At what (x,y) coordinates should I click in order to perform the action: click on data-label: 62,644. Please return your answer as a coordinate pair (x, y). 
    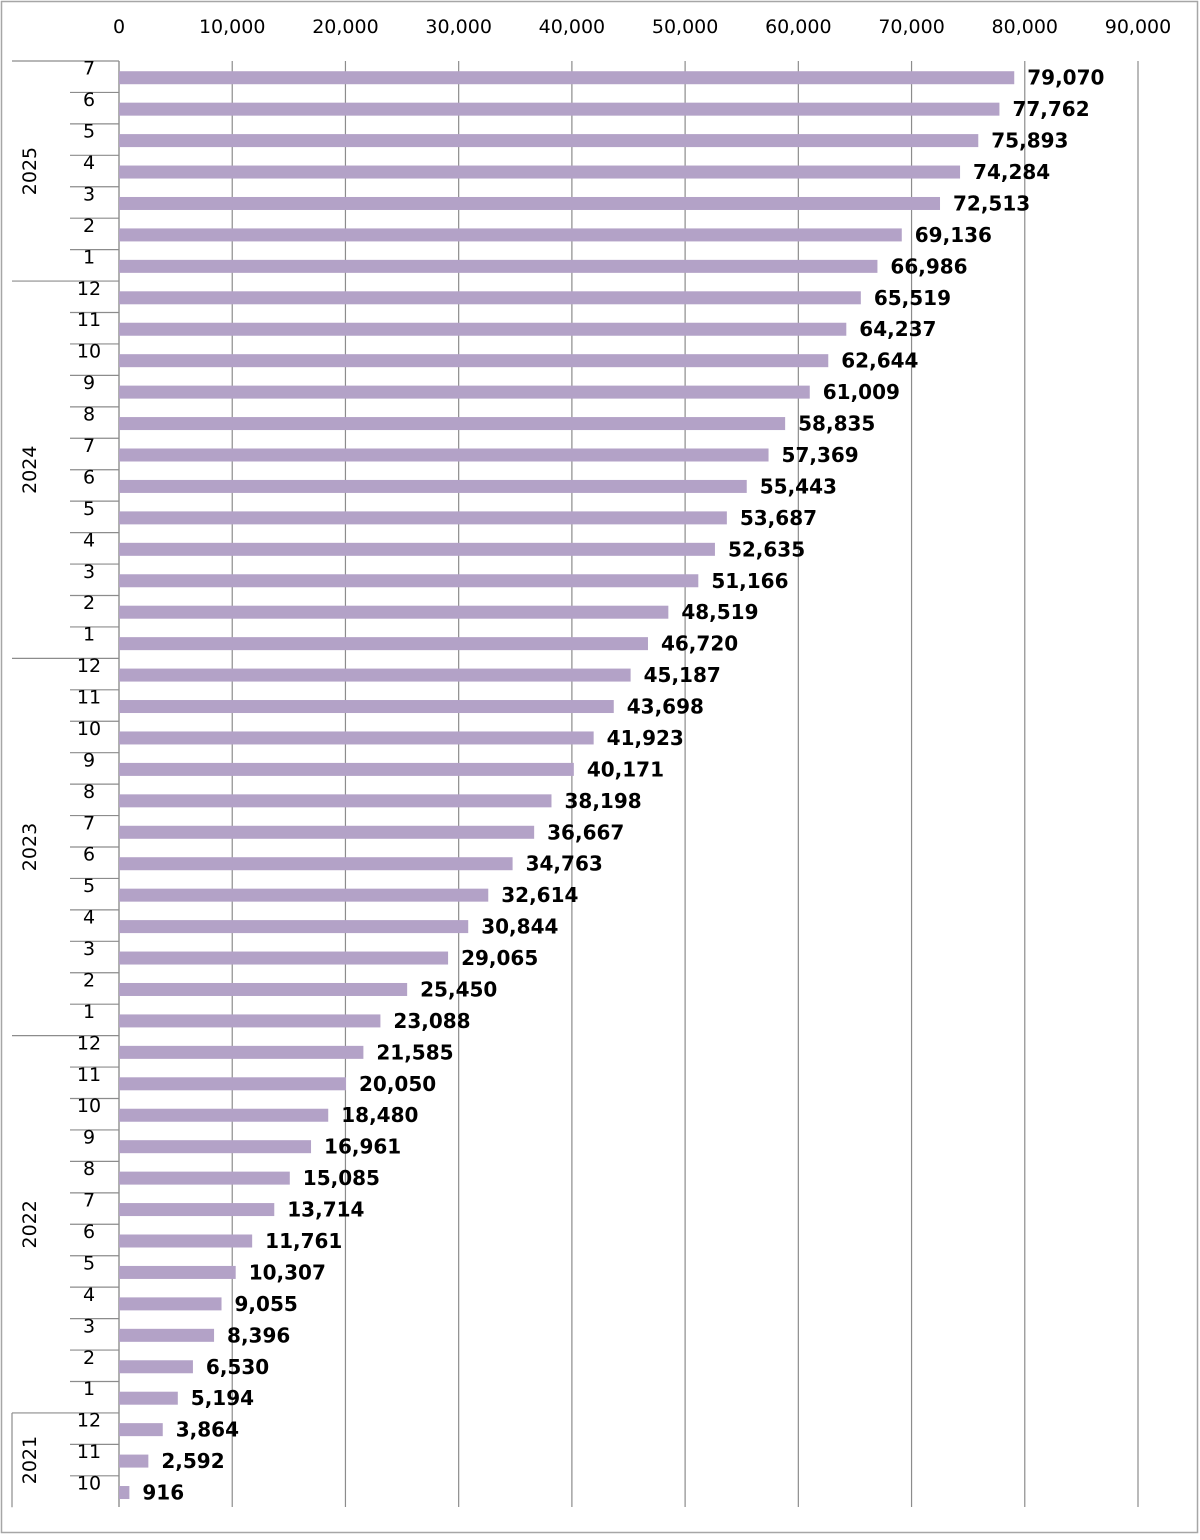
    Looking at the image, I should click on (879, 361).